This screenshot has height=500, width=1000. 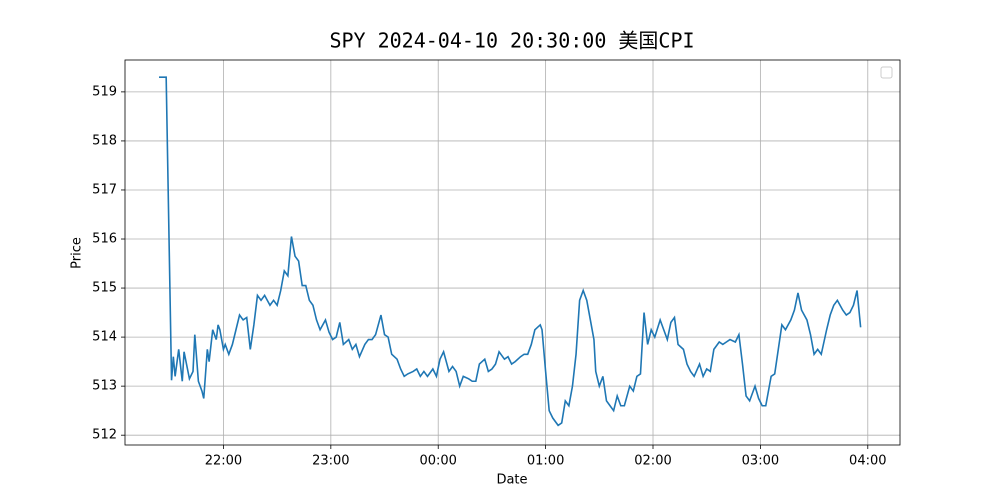 I want to click on y-axis-label: Price, so click(x=77, y=253).